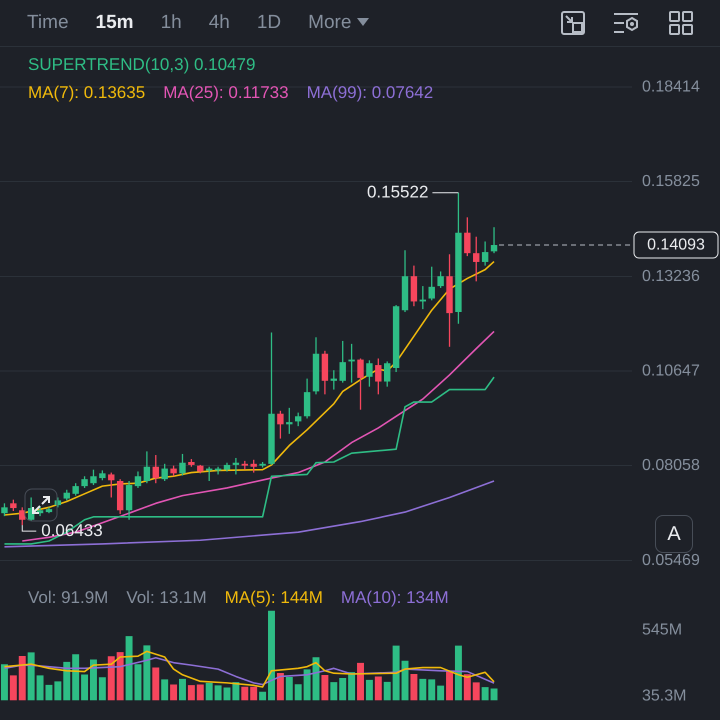 The image size is (720, 720). I want to click on annotation: 0.15522, so click(397, 192).